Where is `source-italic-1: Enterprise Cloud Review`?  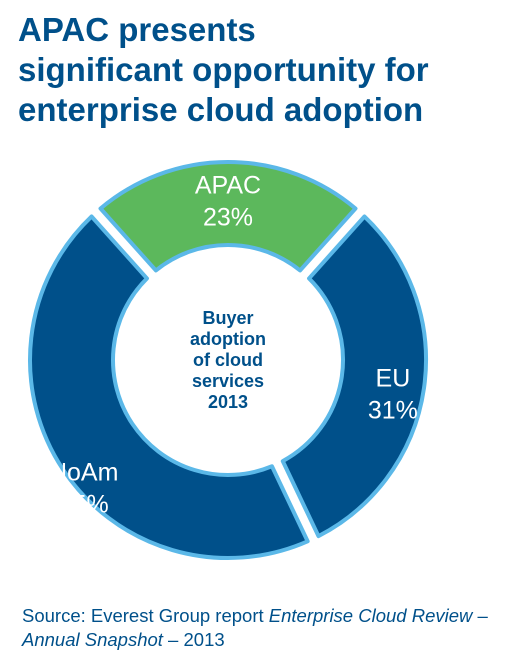 source-italic-1: Enterprise Cloud Review is located at coordinates (370, 615).